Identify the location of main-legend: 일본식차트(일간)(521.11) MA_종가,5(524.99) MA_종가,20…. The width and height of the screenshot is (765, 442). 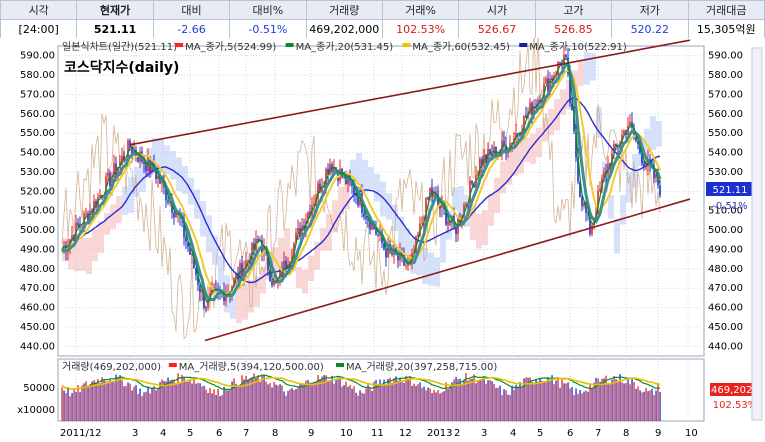
(344, 47).